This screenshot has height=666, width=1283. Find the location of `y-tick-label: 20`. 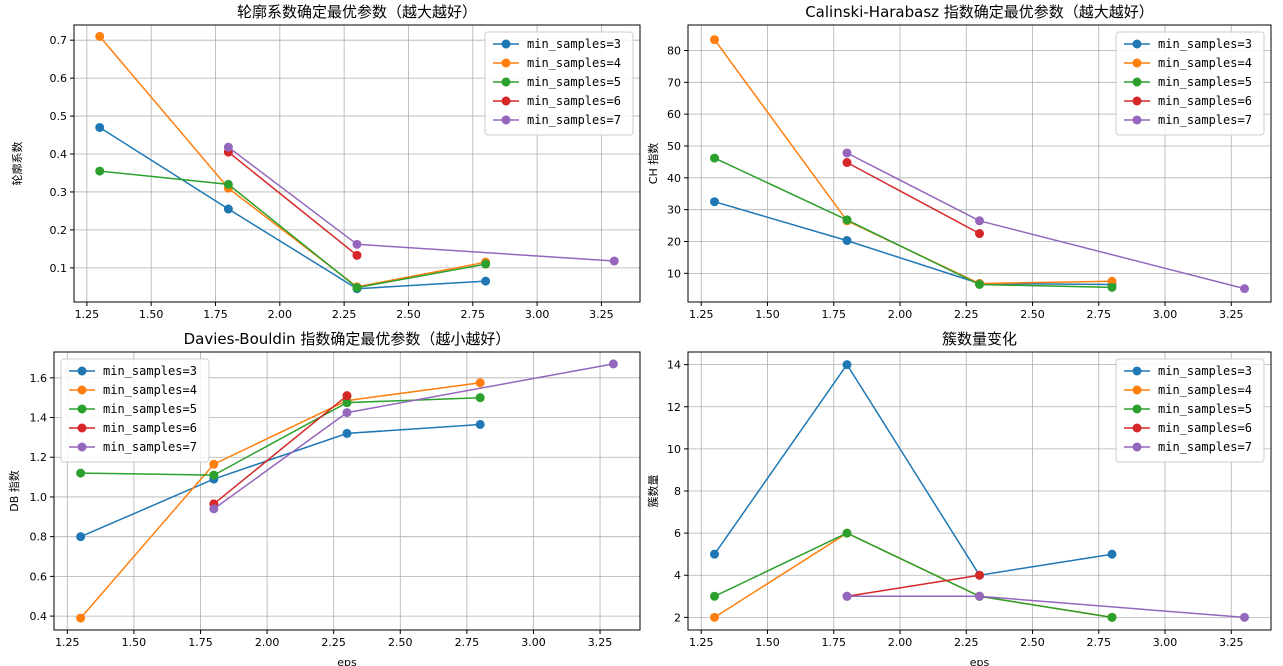

y-tick-label: 20 is located at coordinates (674, 242).